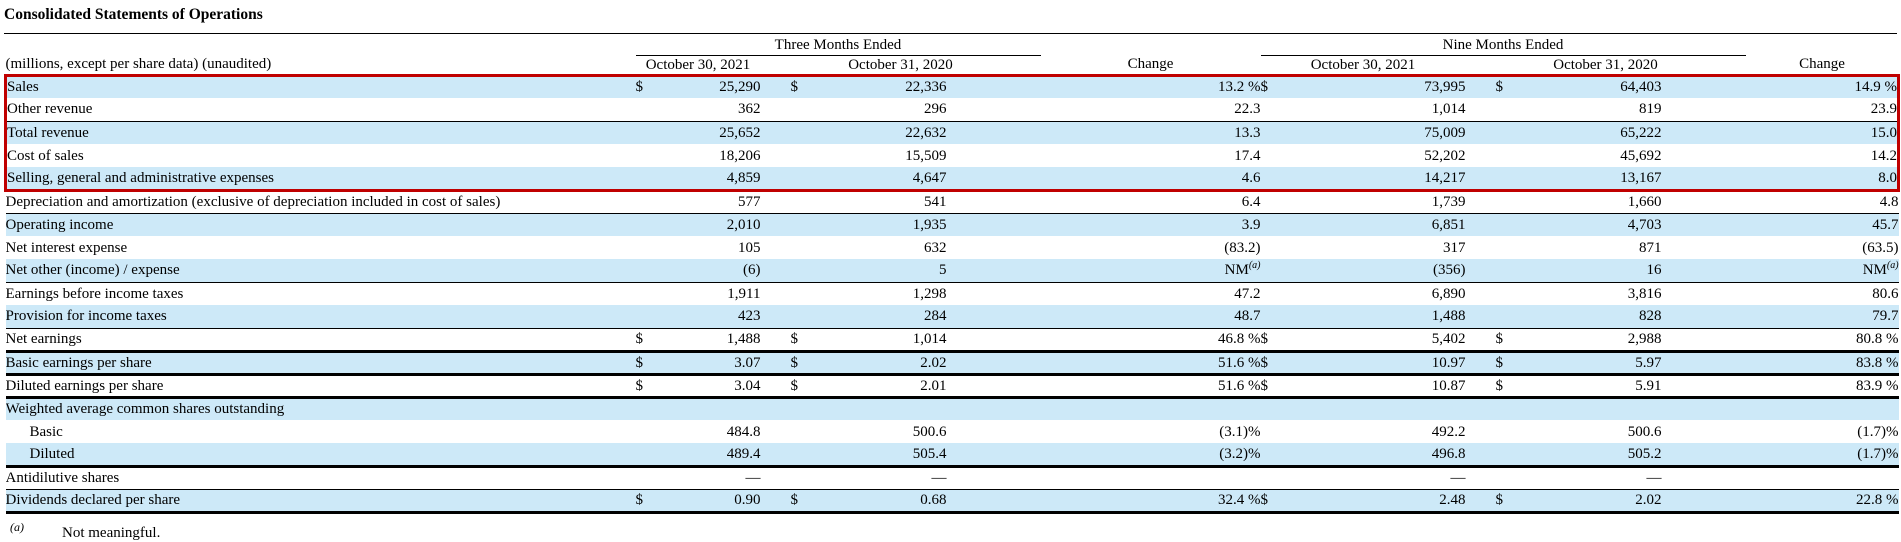 The height and width of the screenshot is (542, 1901). Describe the element at coordinates (930, 501) in the screenshot. I see `cell-value: 0.68` at that location.